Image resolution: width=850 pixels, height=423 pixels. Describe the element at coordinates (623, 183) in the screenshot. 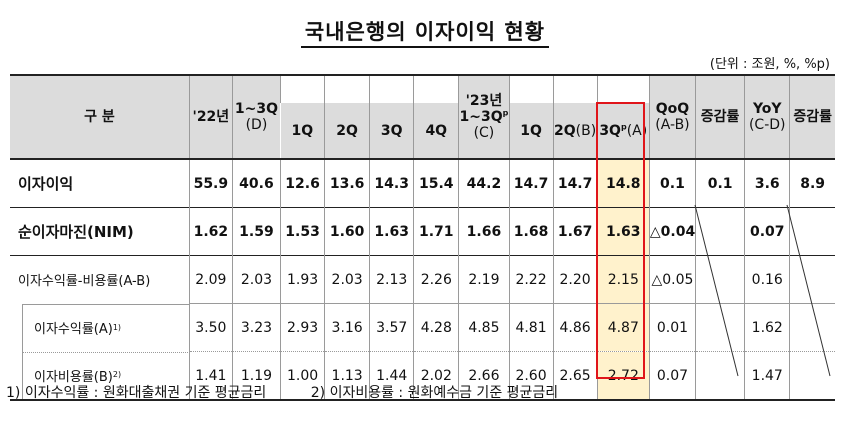

I see `table-cell-highlight: 14.8` at that location.